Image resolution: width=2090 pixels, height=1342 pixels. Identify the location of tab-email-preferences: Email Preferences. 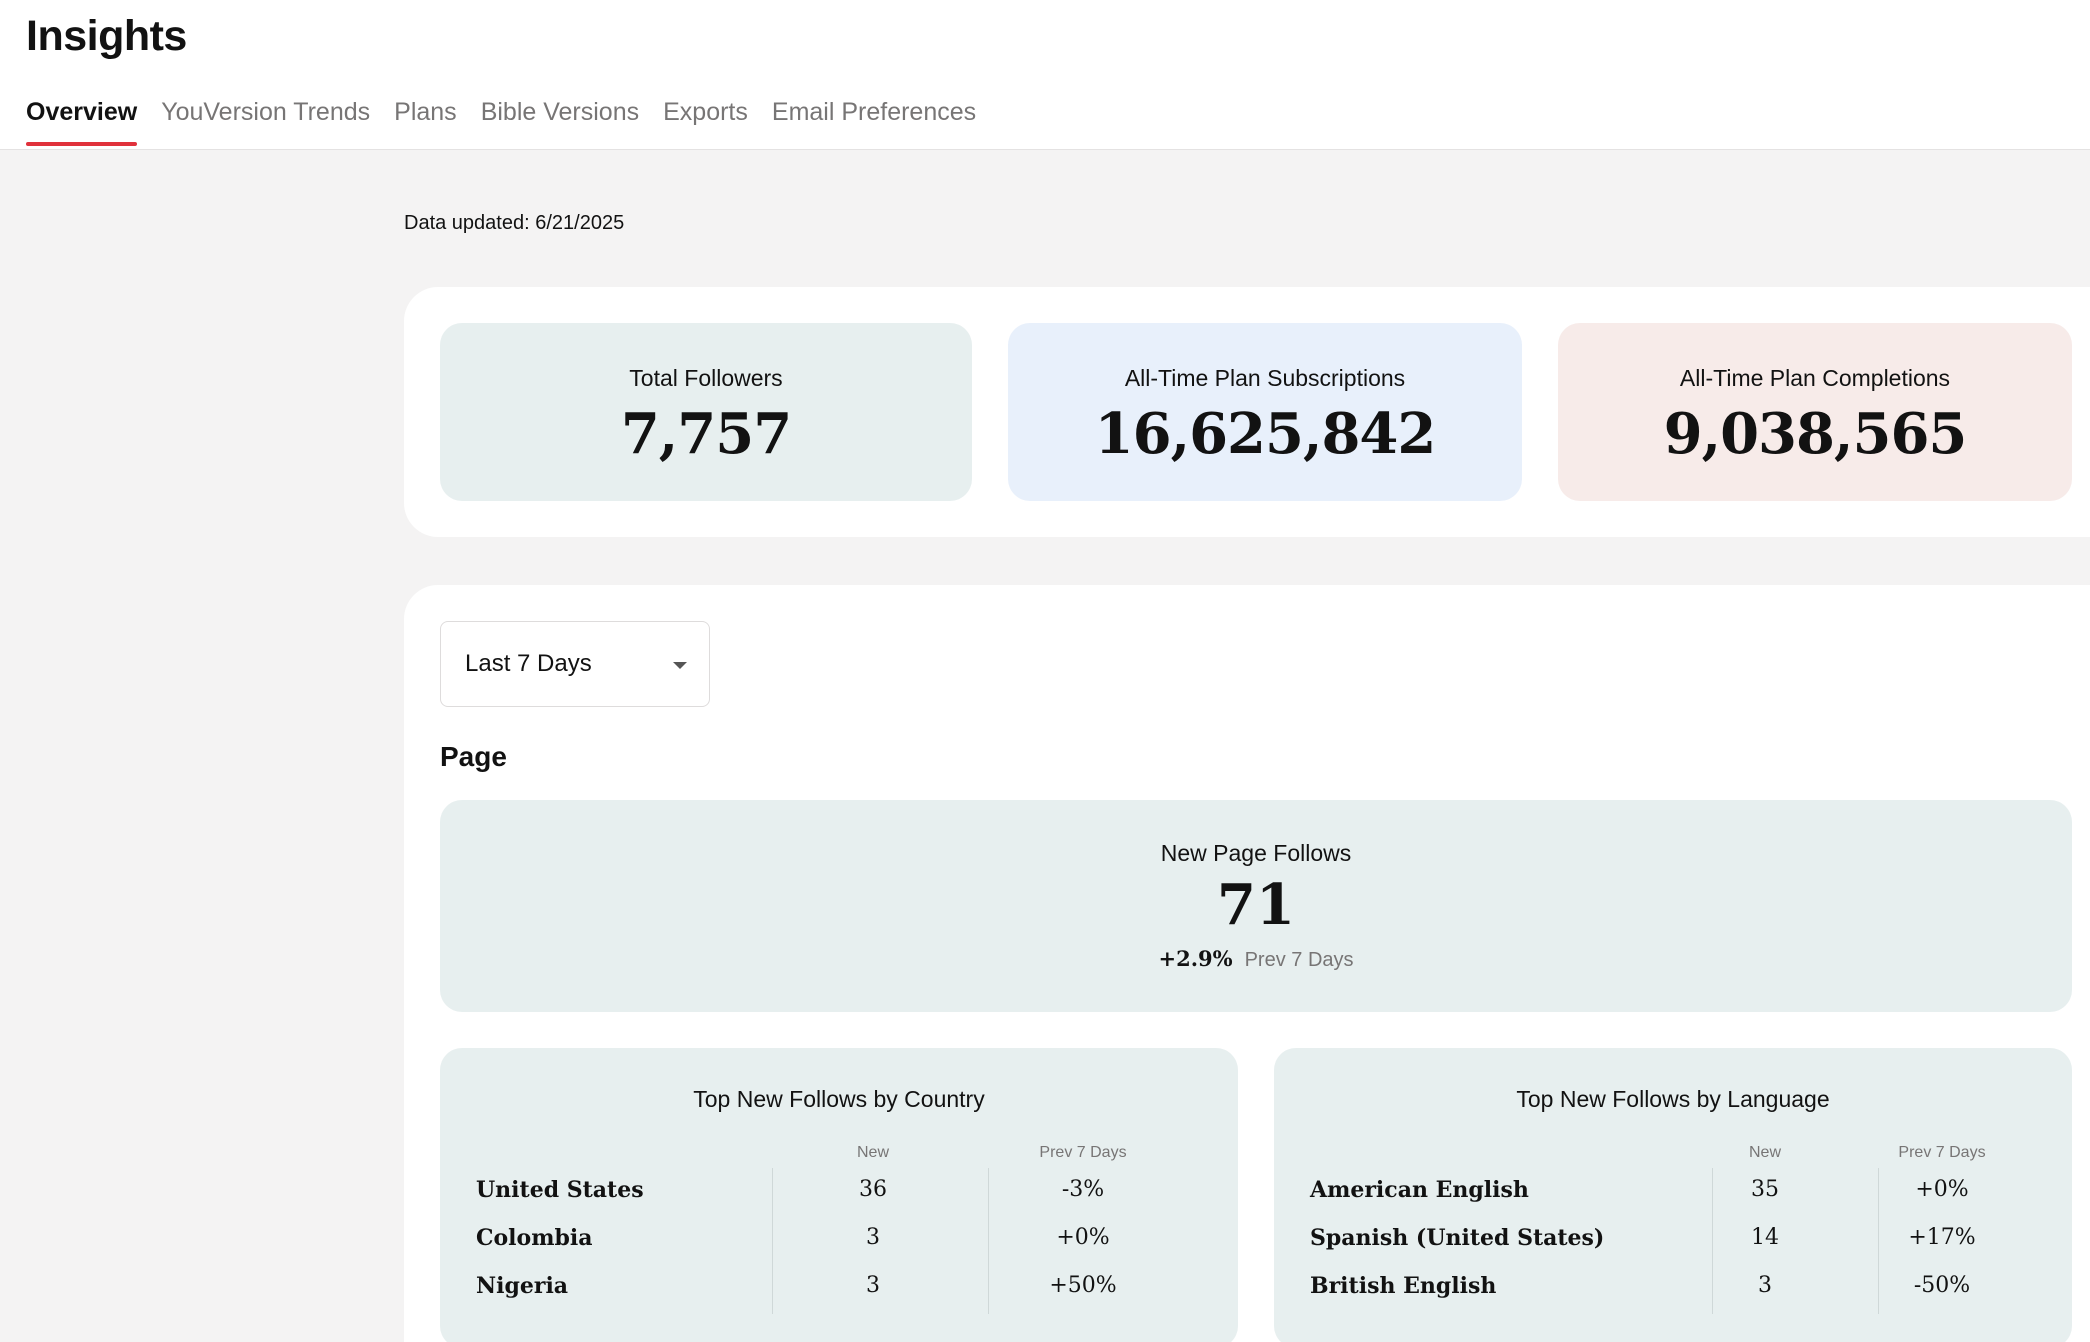
(874, 112).